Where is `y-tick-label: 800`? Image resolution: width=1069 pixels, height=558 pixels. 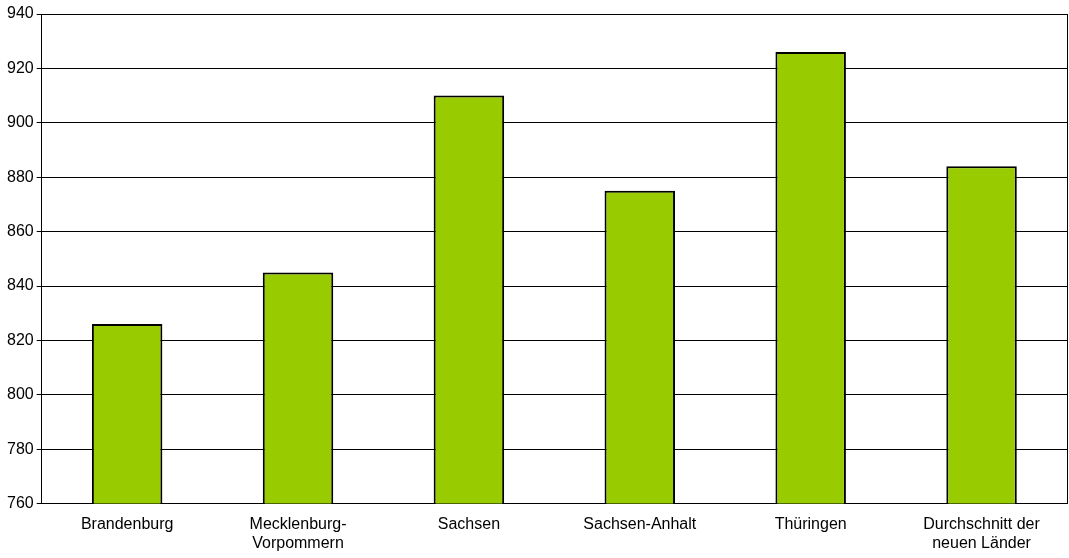
y-tick-label: 800 is located at coordinates (20, 394).